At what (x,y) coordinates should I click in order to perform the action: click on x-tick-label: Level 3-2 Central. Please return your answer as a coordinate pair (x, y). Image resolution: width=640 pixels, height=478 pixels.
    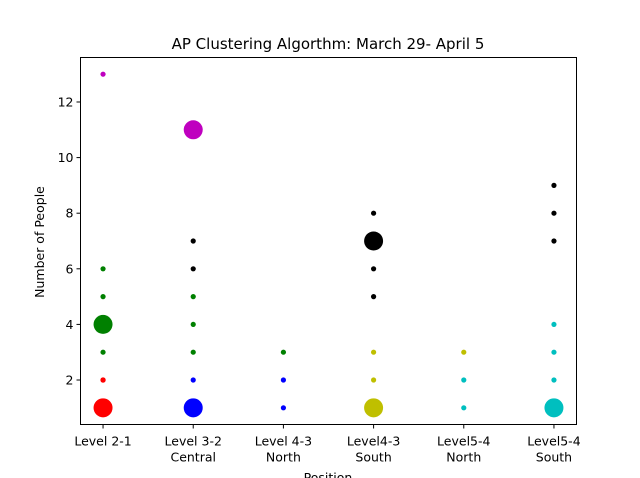
    Looking at the image, I should click on (193, 449).